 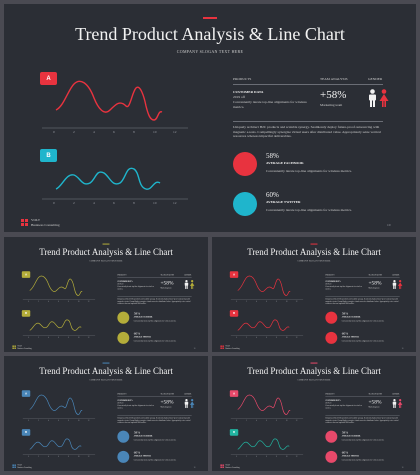 I want to click on logo-line1: VOLT, so click(x=227, y=464).